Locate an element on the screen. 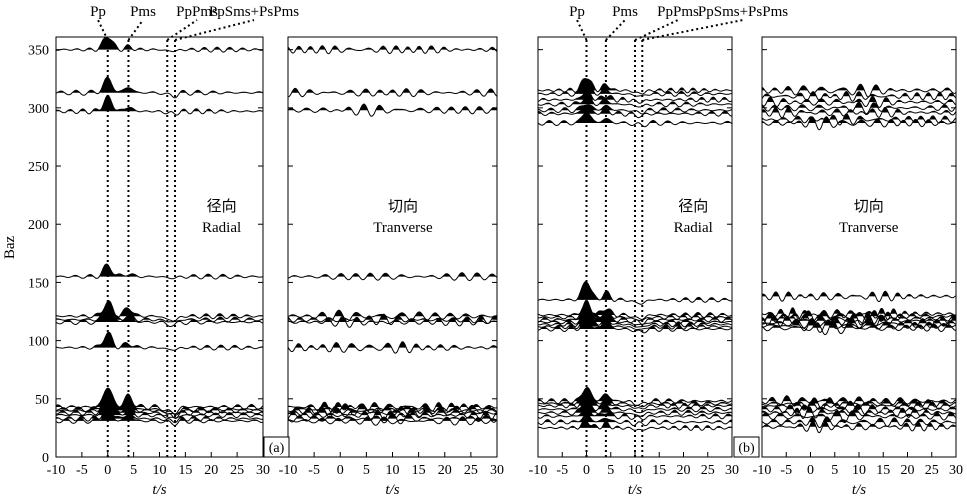 This screenshot has height=502, width=967. trace-group is located at coordinates (859, 258).